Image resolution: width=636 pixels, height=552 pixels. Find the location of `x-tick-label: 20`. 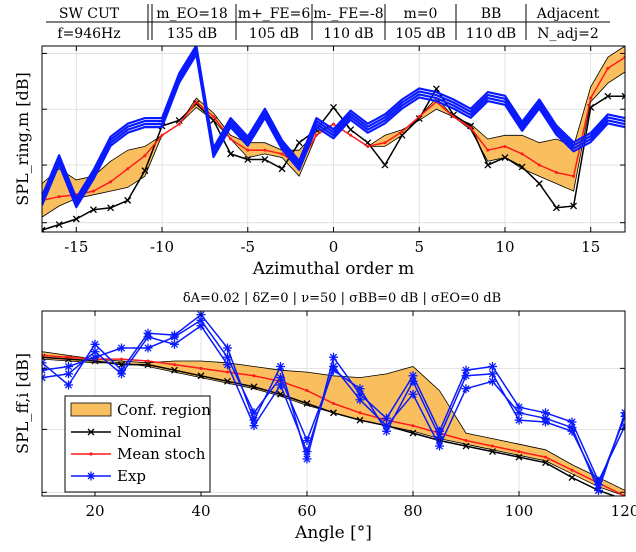

x-tick-label: 20 is located at coordinates (94, 511).